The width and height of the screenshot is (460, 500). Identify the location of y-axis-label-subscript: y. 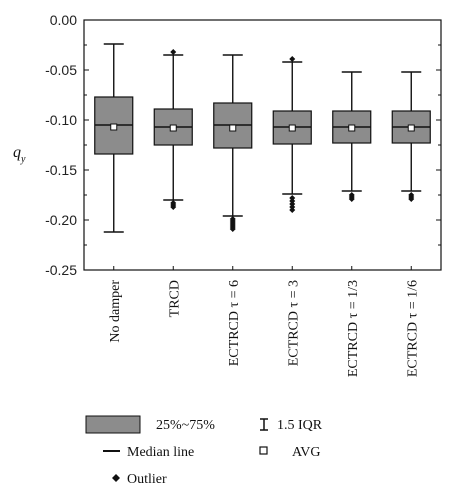
(23, 159).